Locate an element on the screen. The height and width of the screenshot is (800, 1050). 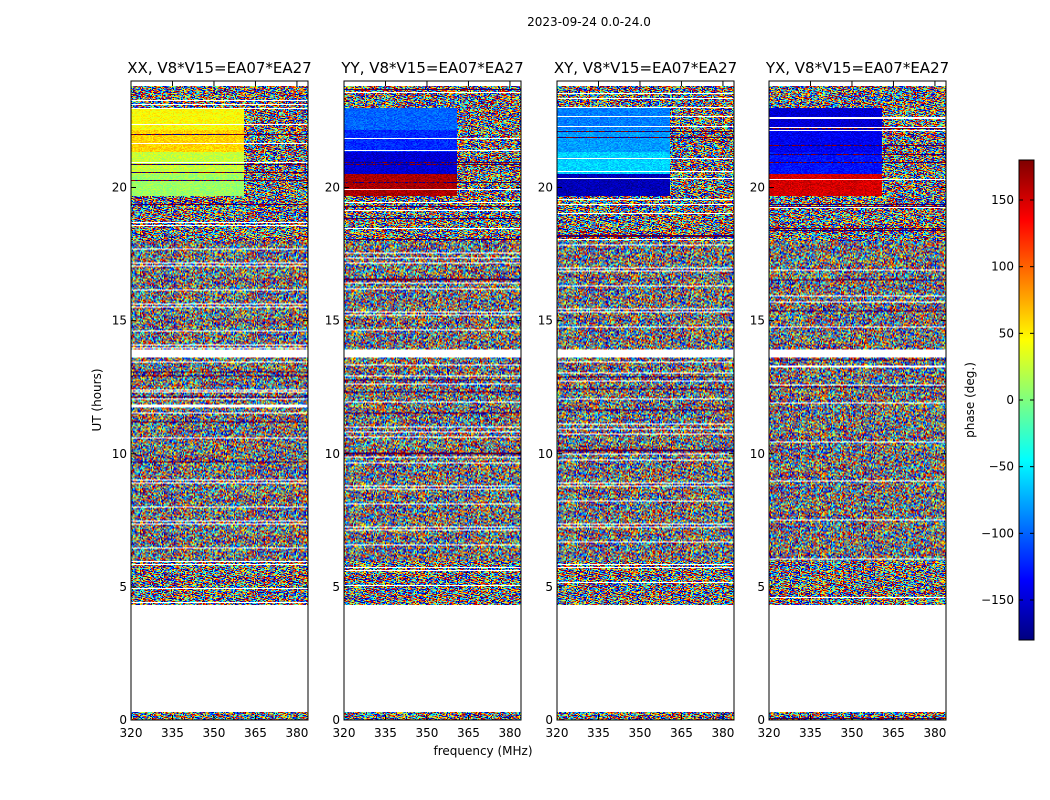
x-axis-label: frequency (MHz) is located at coordinates (482, 751).